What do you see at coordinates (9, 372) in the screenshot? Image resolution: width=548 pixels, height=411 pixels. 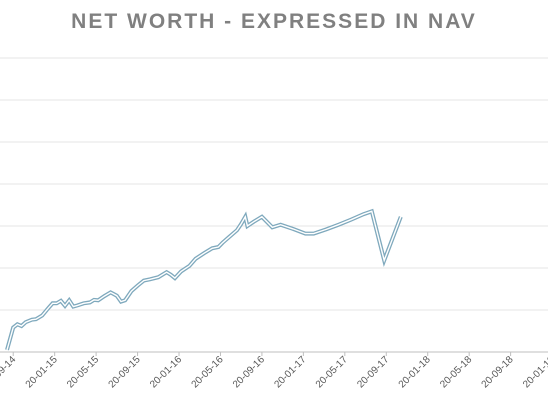 I see `x-tick-label: 20-09-14` at bounding box center [9, 372].